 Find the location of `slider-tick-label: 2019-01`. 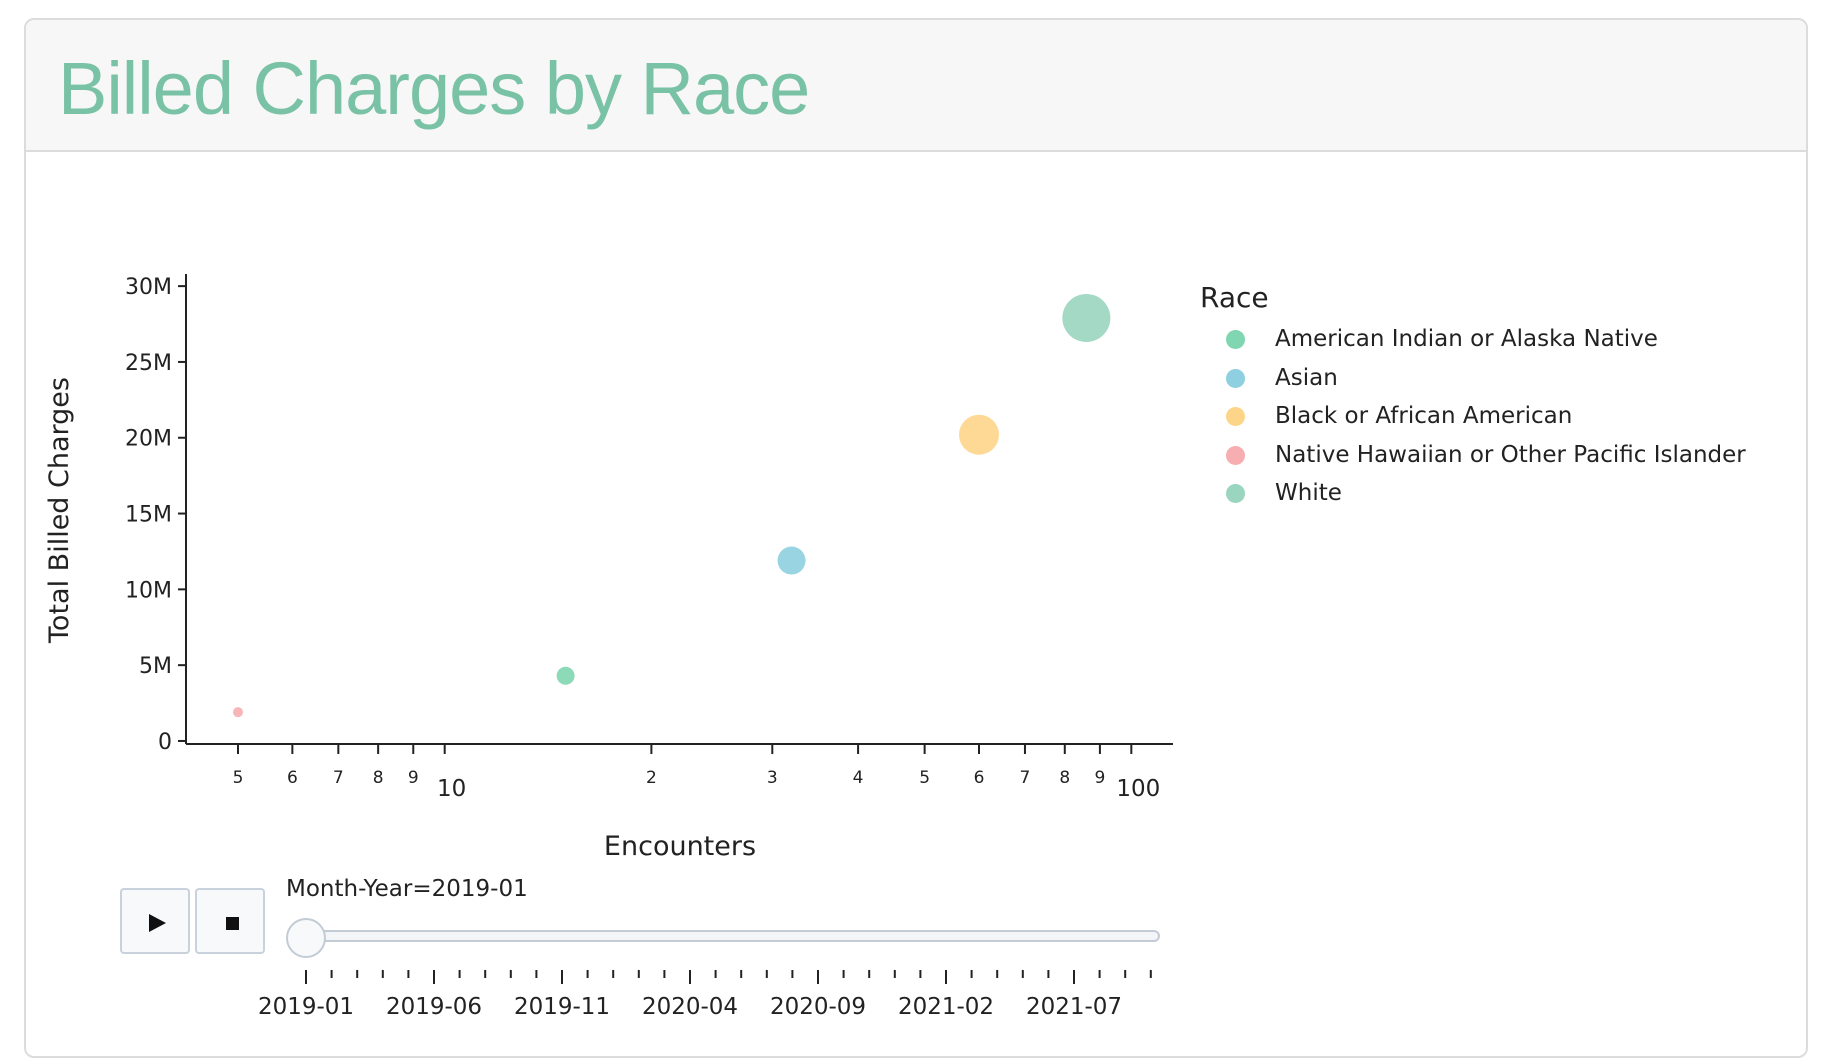

slider-tick-label: 2019-01 is located at coordinates (306, 1007).